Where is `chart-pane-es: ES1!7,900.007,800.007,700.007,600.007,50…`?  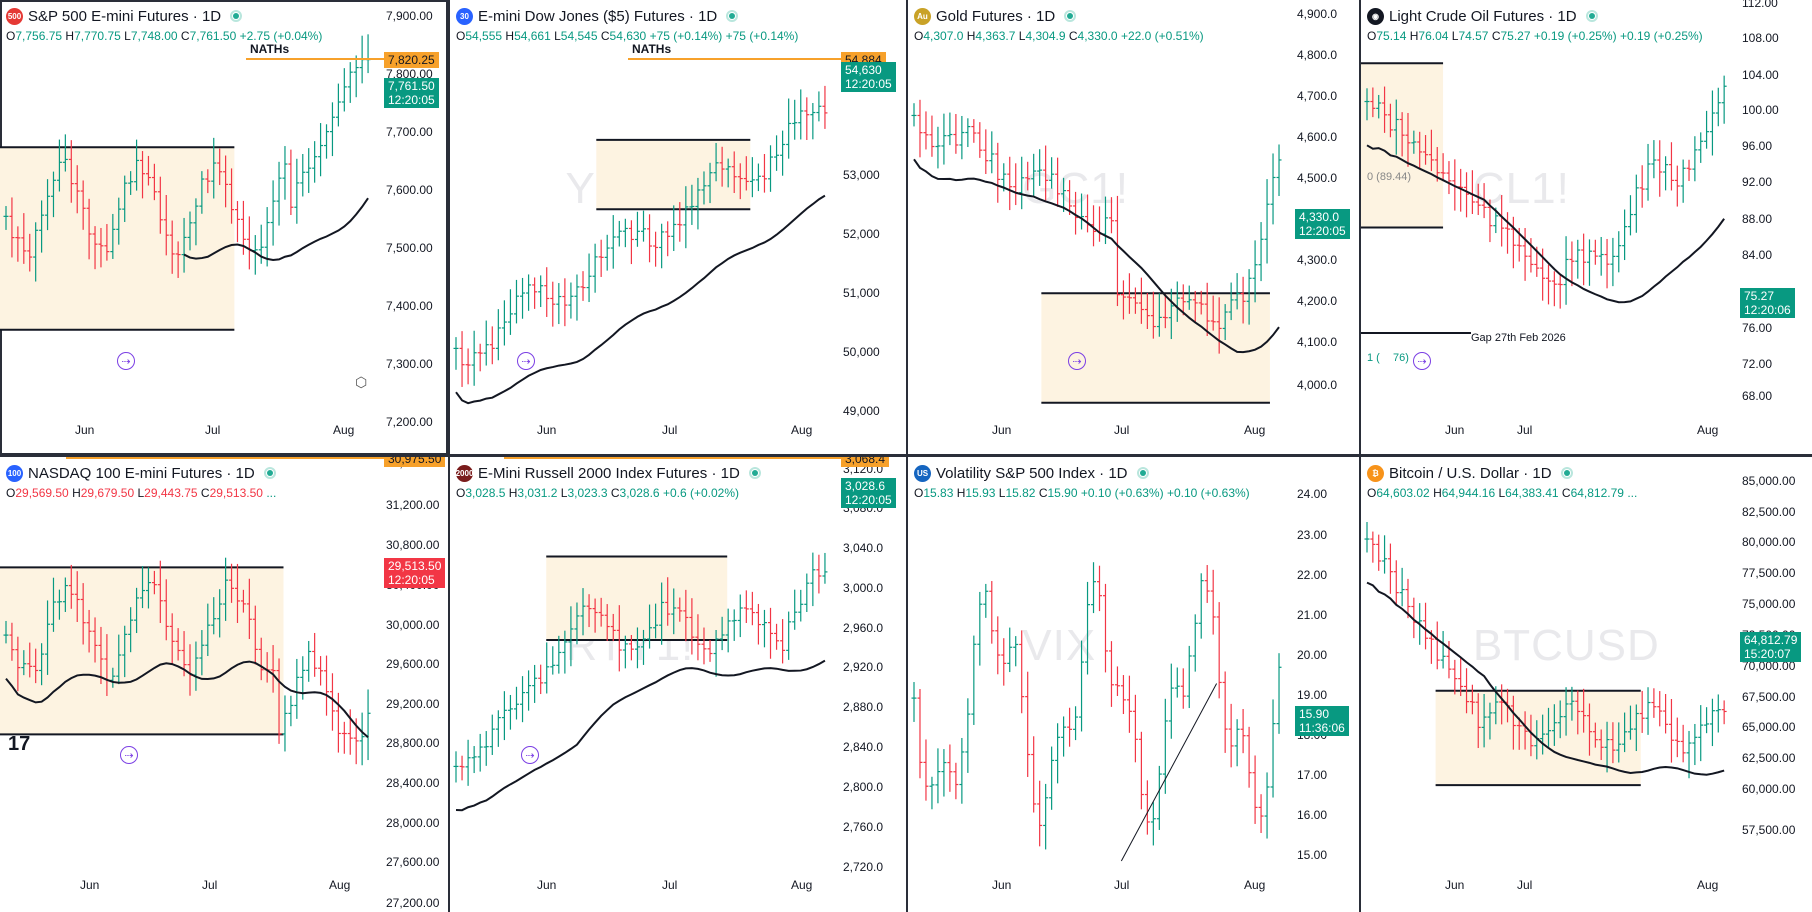 chart-pane-es: ES1!7,900.007,800.007,700.007,600.007,50… is located at coordinates (224, 227).